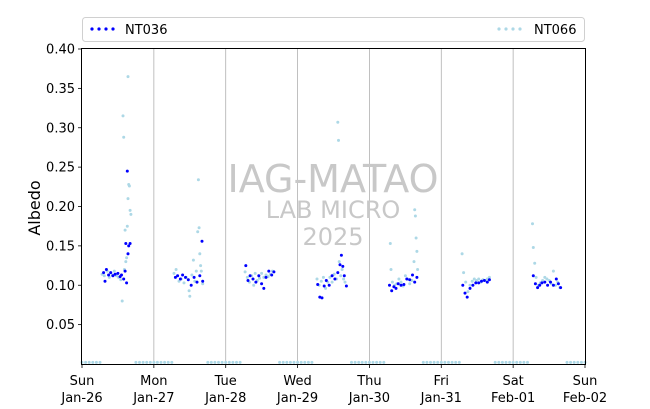 The height and width of the screenshot is (409, 650). Describe the element at coordinates (333, 210) in the screenshot. I see `watermark-line-2: LAB MICRO` at that location.